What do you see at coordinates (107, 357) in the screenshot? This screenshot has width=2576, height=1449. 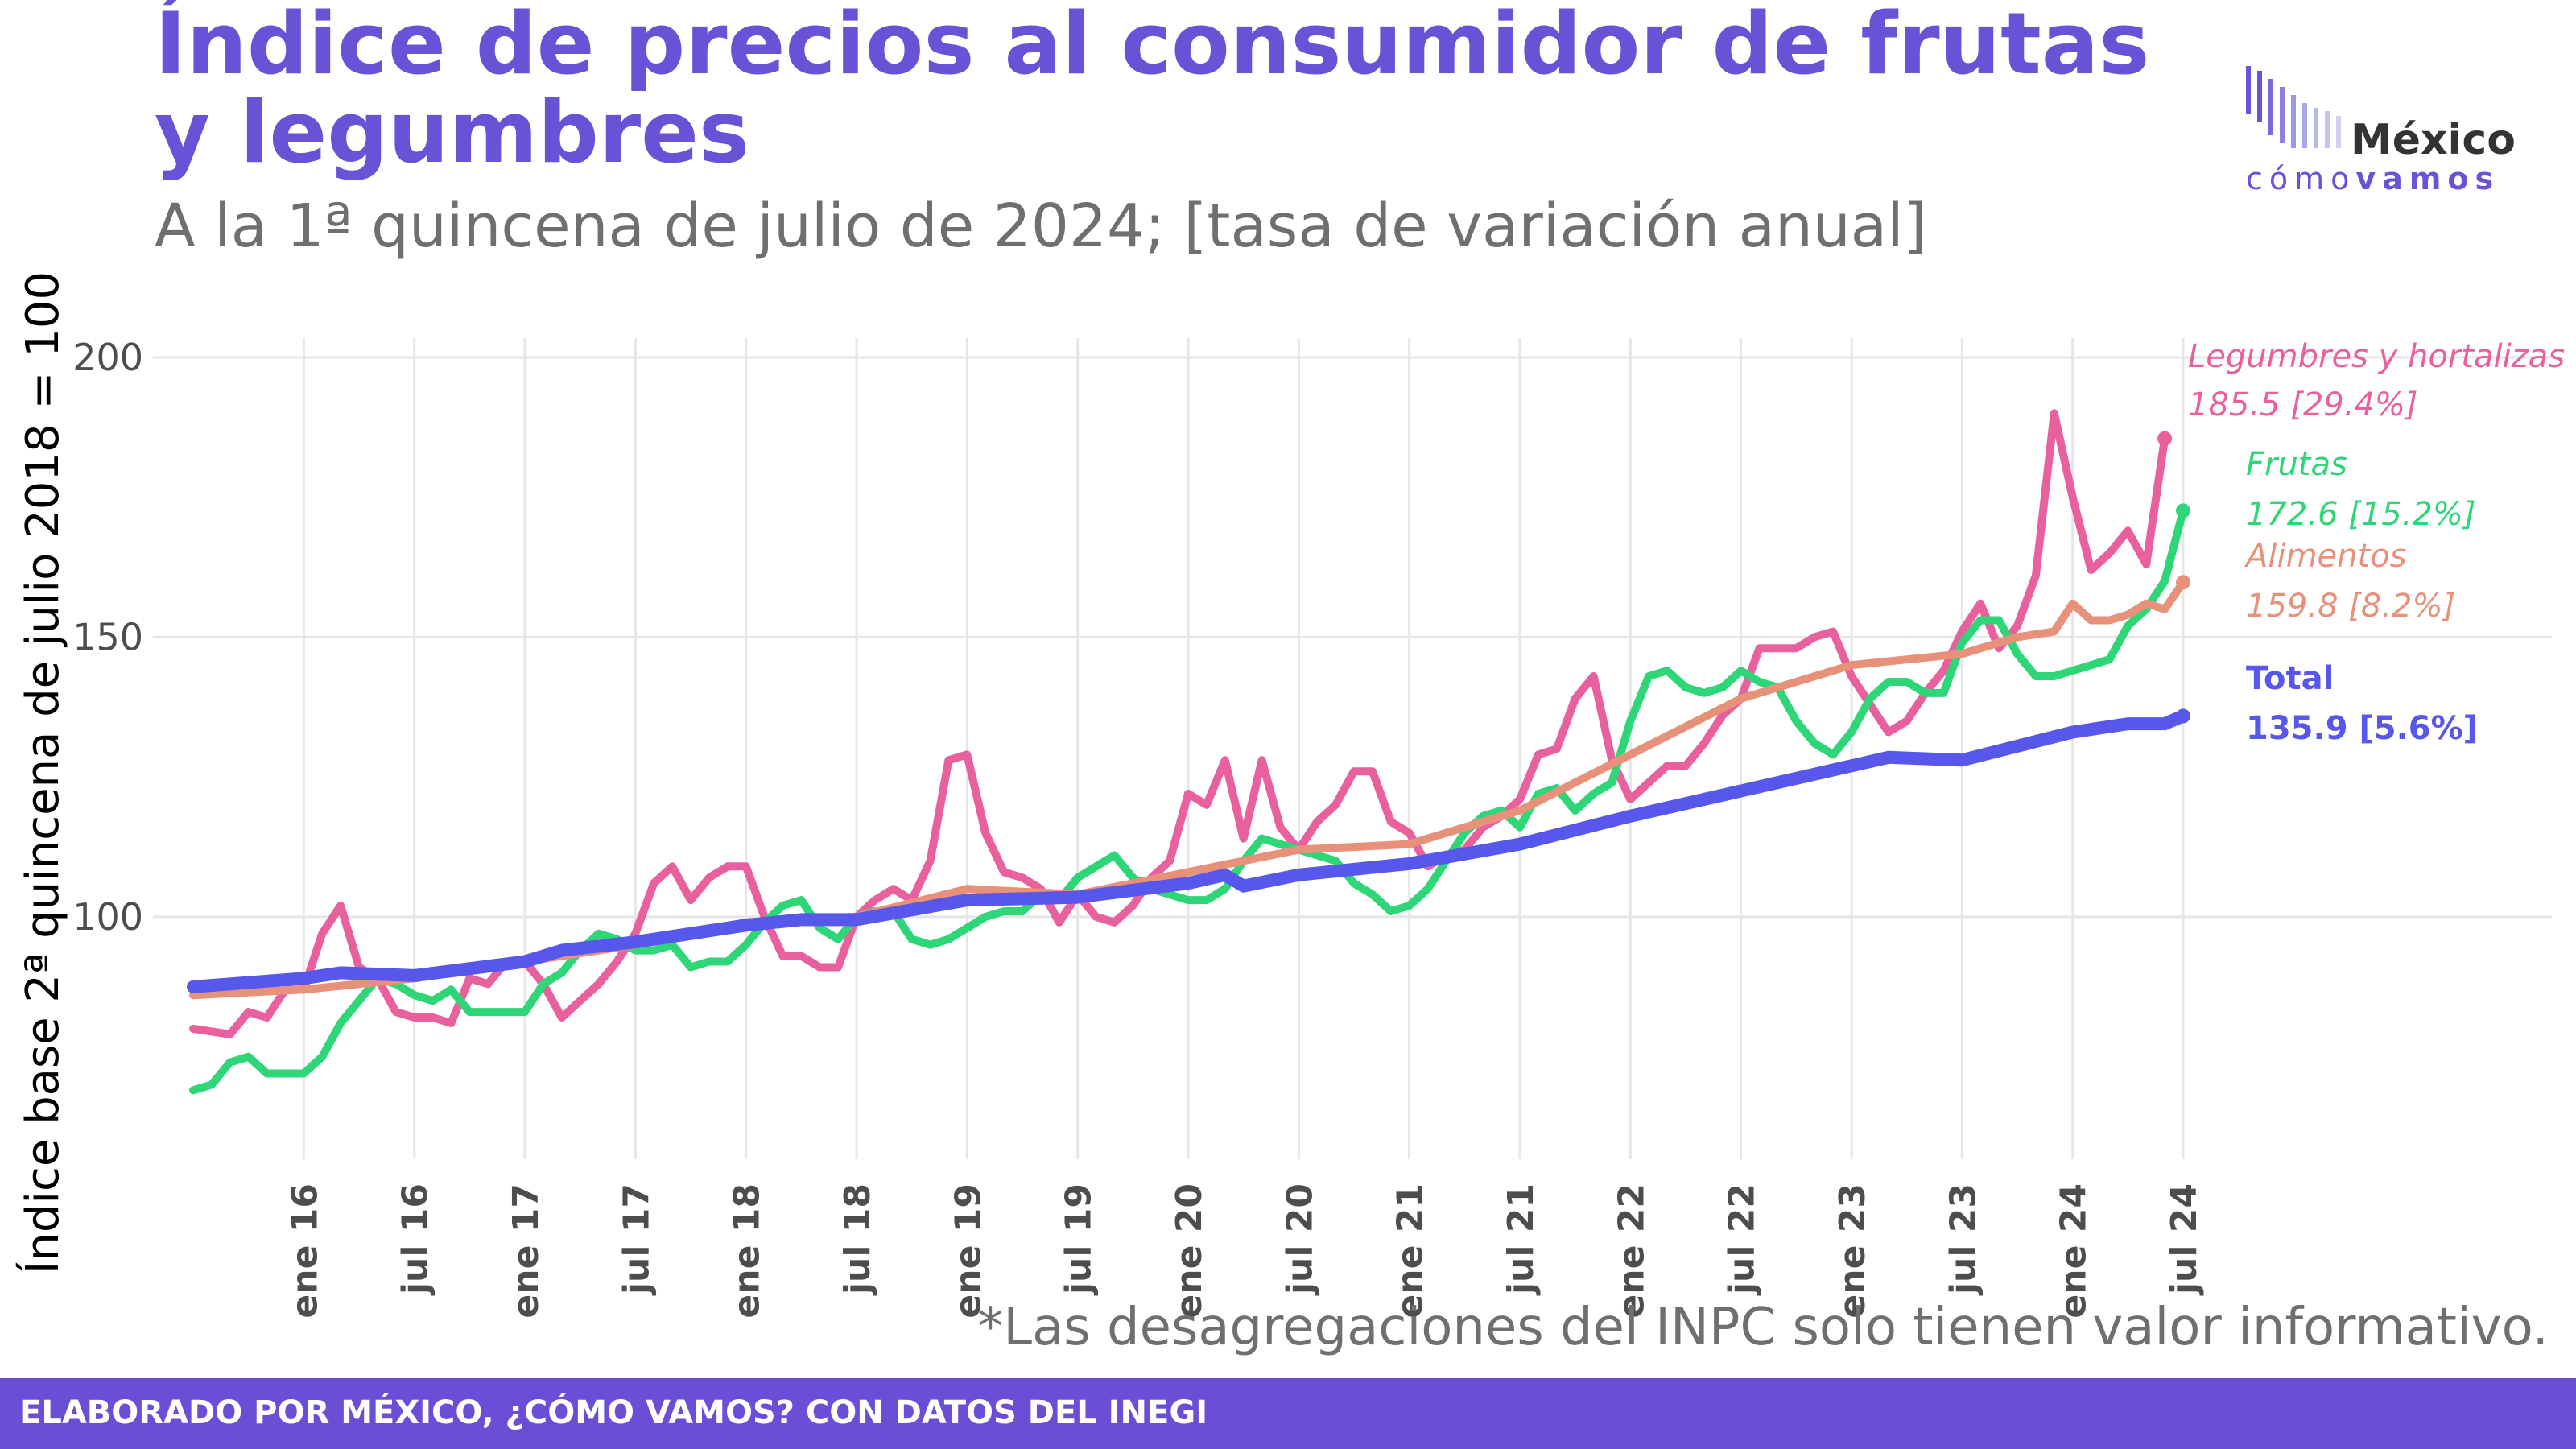 I see `y-tick-label: 200` at bounding box center [107, 357].